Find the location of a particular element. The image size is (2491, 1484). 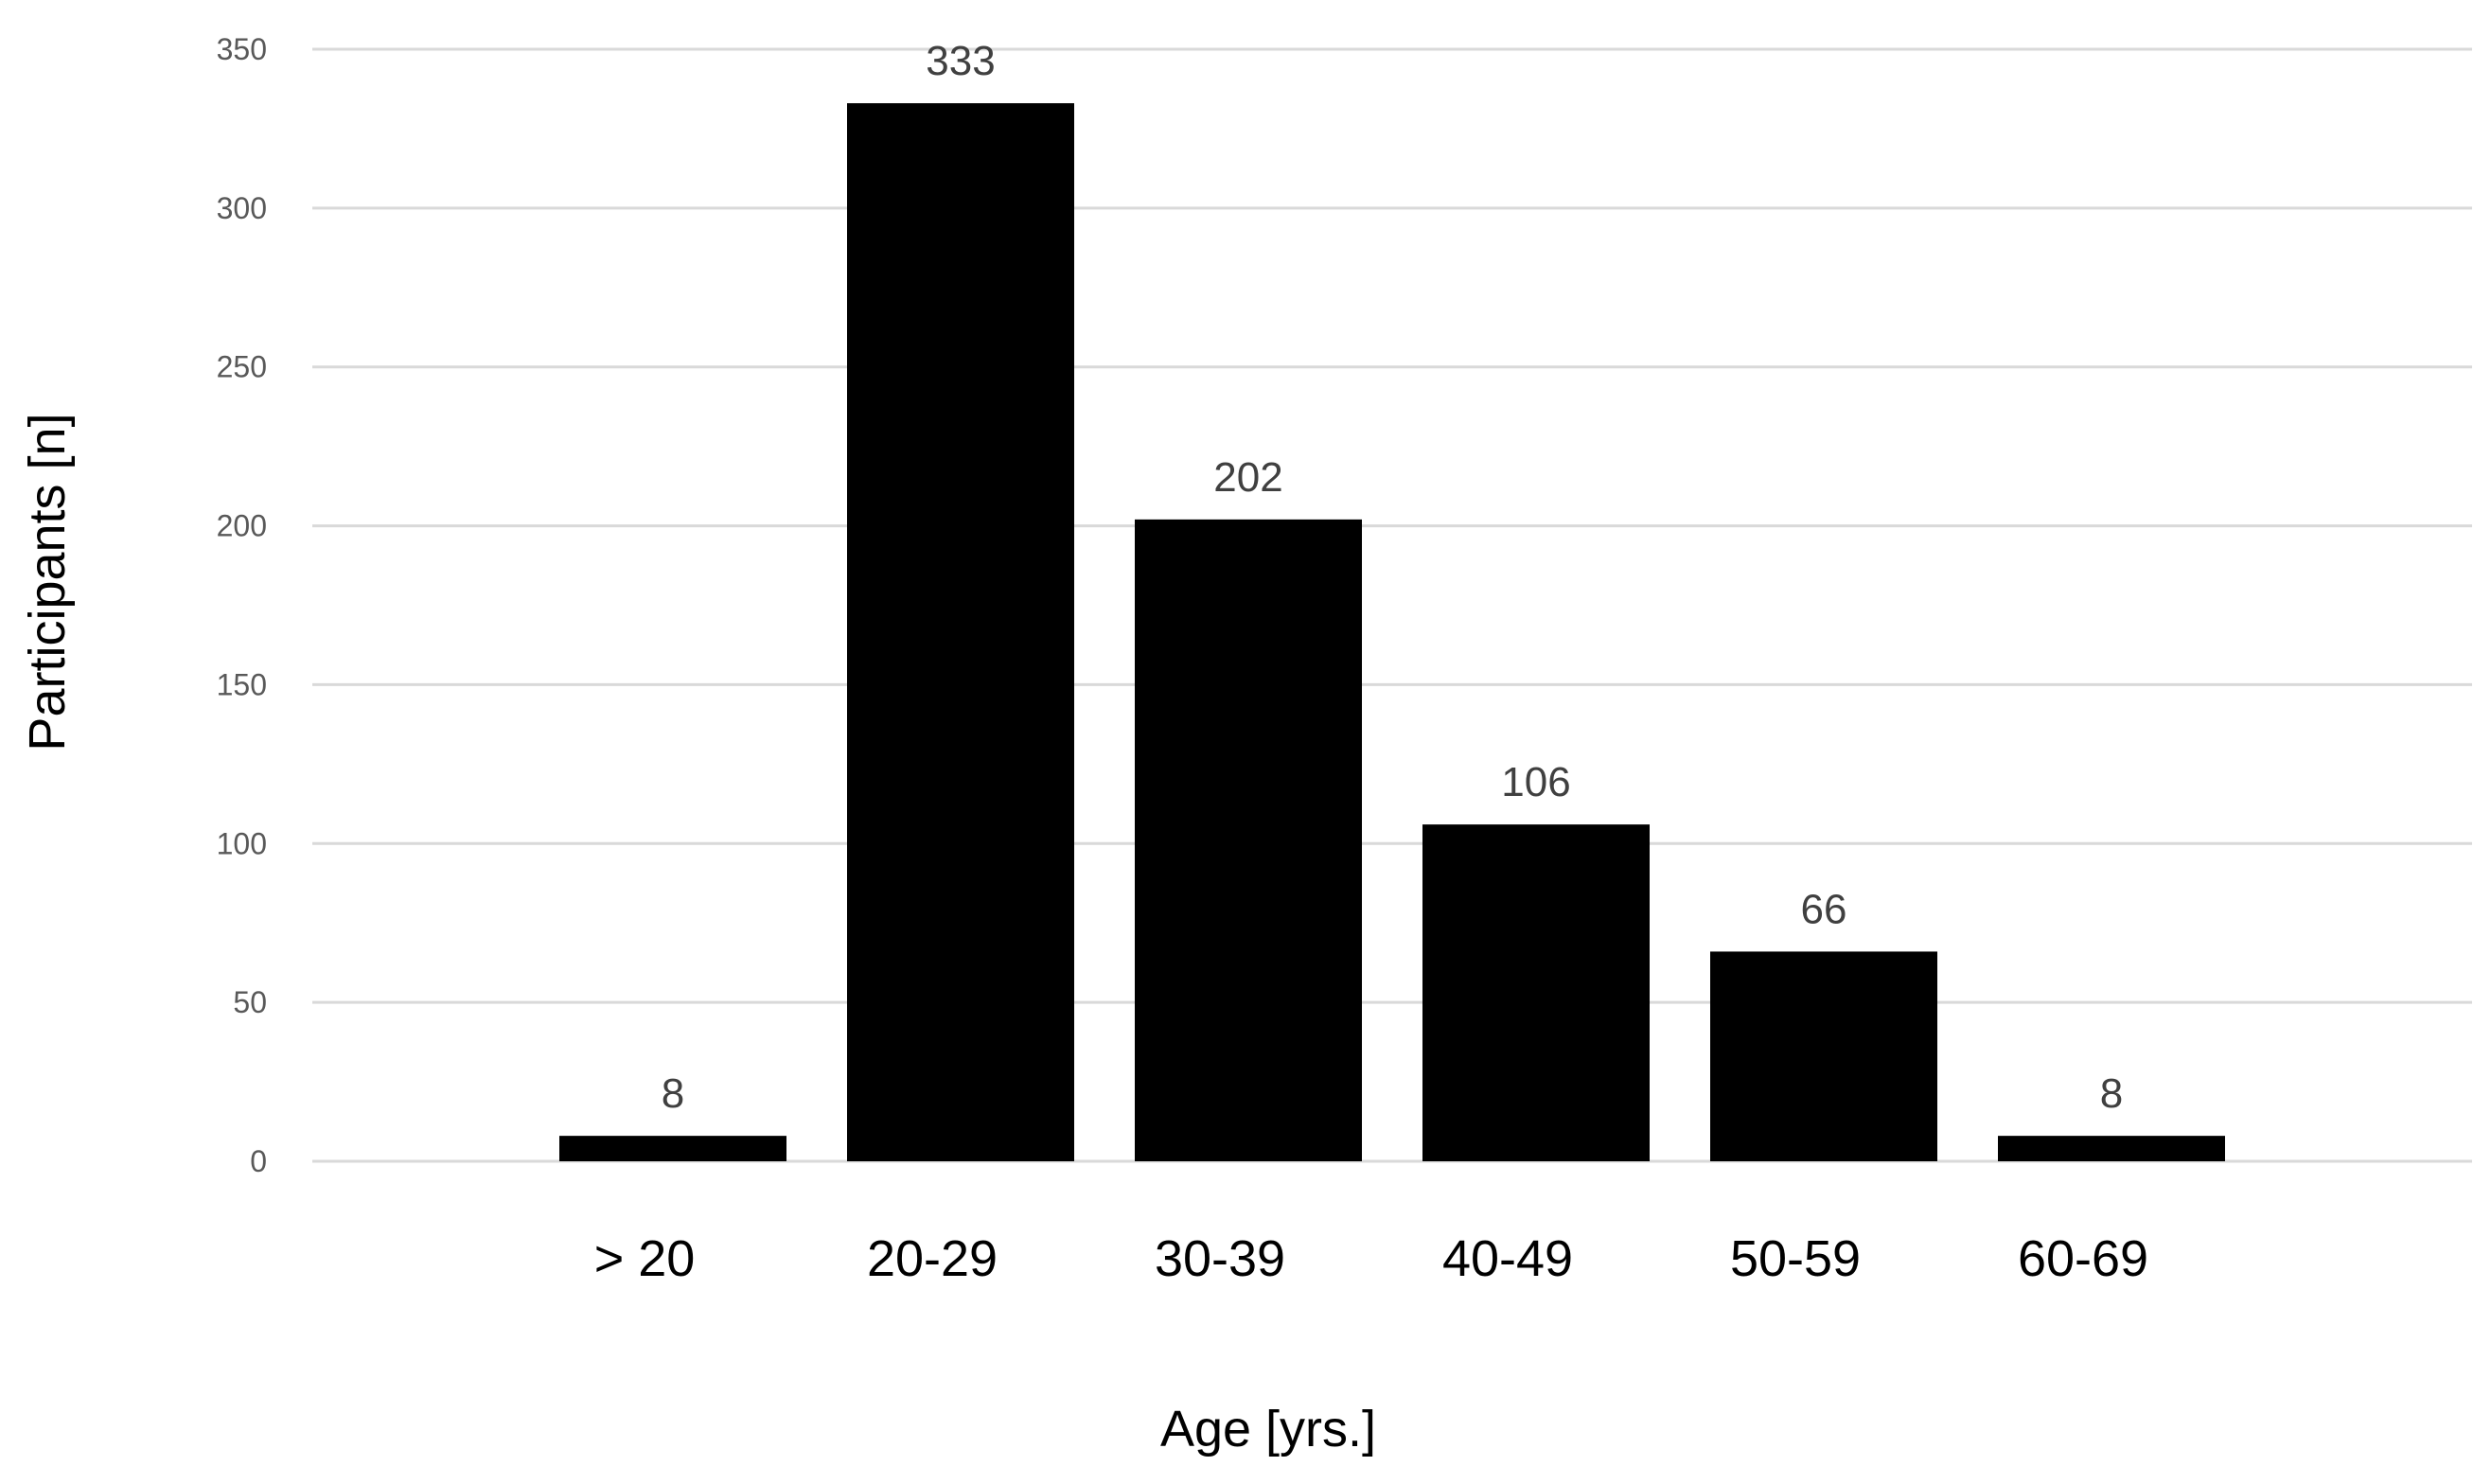

x-category-label: 20-29 is located at coordinates (932, 1258).